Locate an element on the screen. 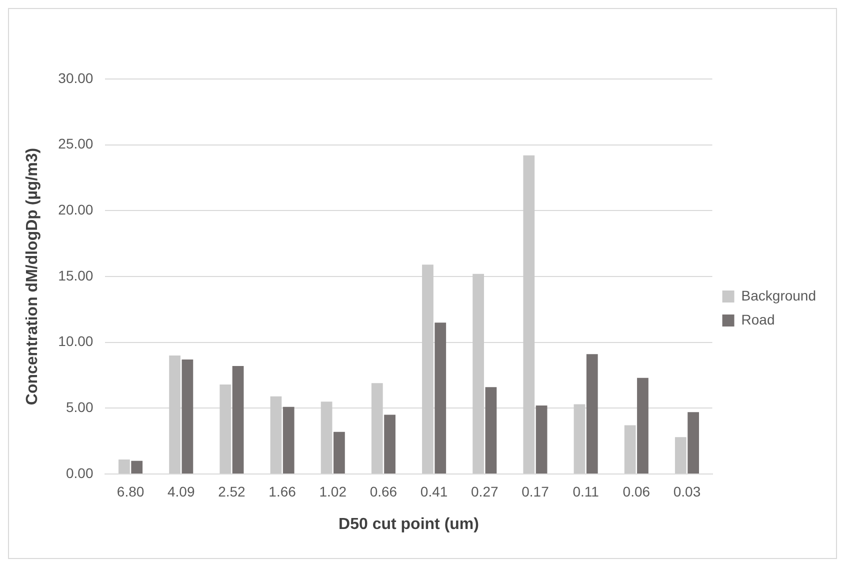  legend-label: Background is located at coordinates (778, 295).